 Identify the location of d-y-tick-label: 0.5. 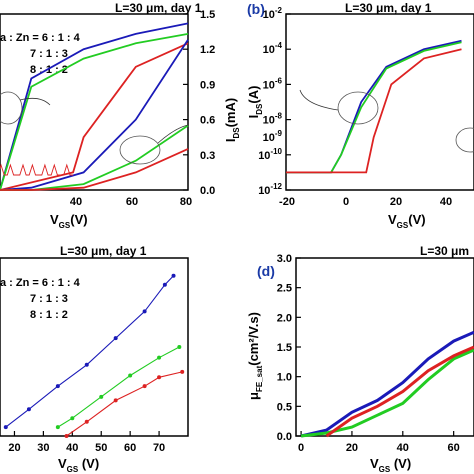
(284, 407).